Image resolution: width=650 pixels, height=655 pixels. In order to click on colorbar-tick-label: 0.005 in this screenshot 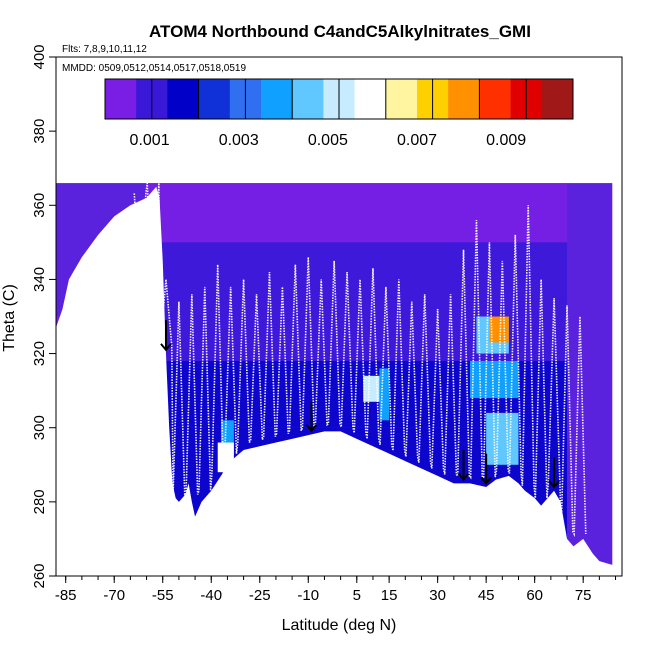, I will do `click(328, 140)`.